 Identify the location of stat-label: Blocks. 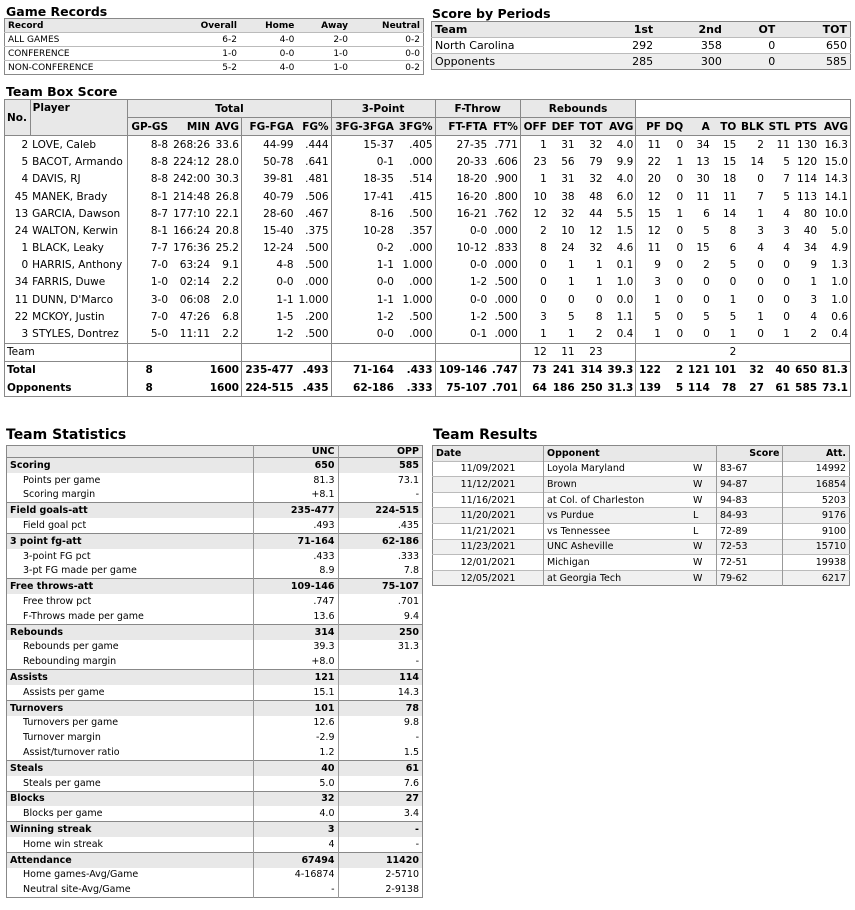
(130, 798).